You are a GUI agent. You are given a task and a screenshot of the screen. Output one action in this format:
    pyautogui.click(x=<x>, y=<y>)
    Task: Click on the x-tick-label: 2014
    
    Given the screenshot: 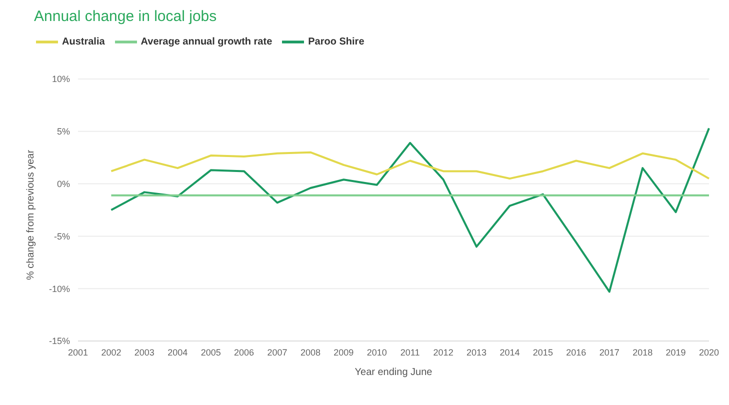 What is the action you would take?
    pyautogui.click(x=510, y=352)
    